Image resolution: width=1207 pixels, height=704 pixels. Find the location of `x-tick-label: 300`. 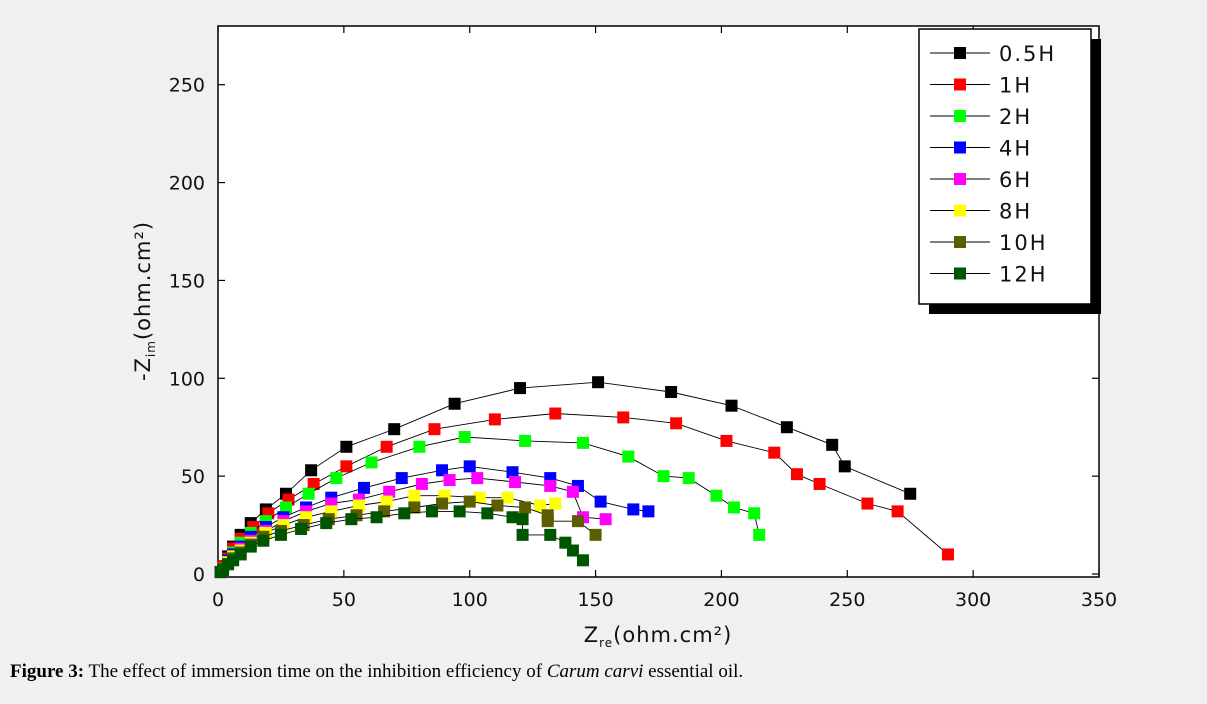

x-tick-label: 300 is located at coordinates (973, 600).